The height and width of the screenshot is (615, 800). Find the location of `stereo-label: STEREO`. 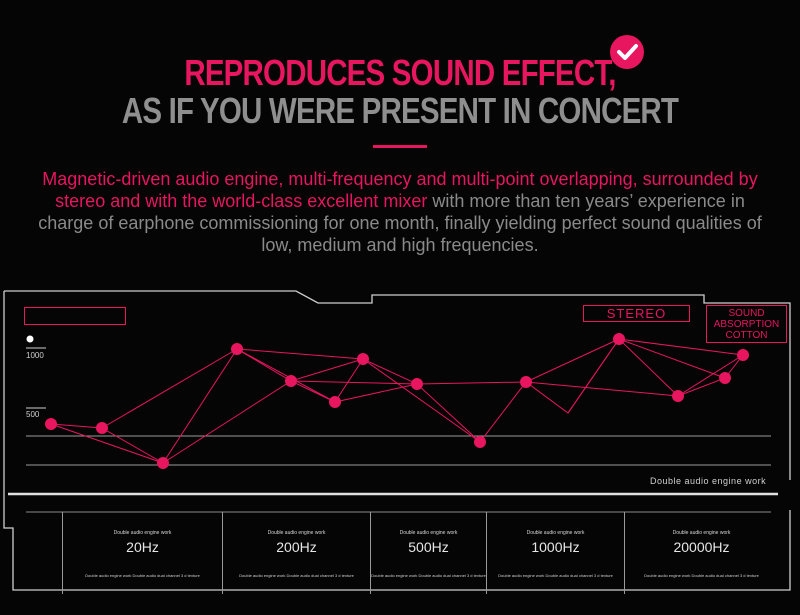

stereo-label: STEREO is located at coordinates (636, 313).